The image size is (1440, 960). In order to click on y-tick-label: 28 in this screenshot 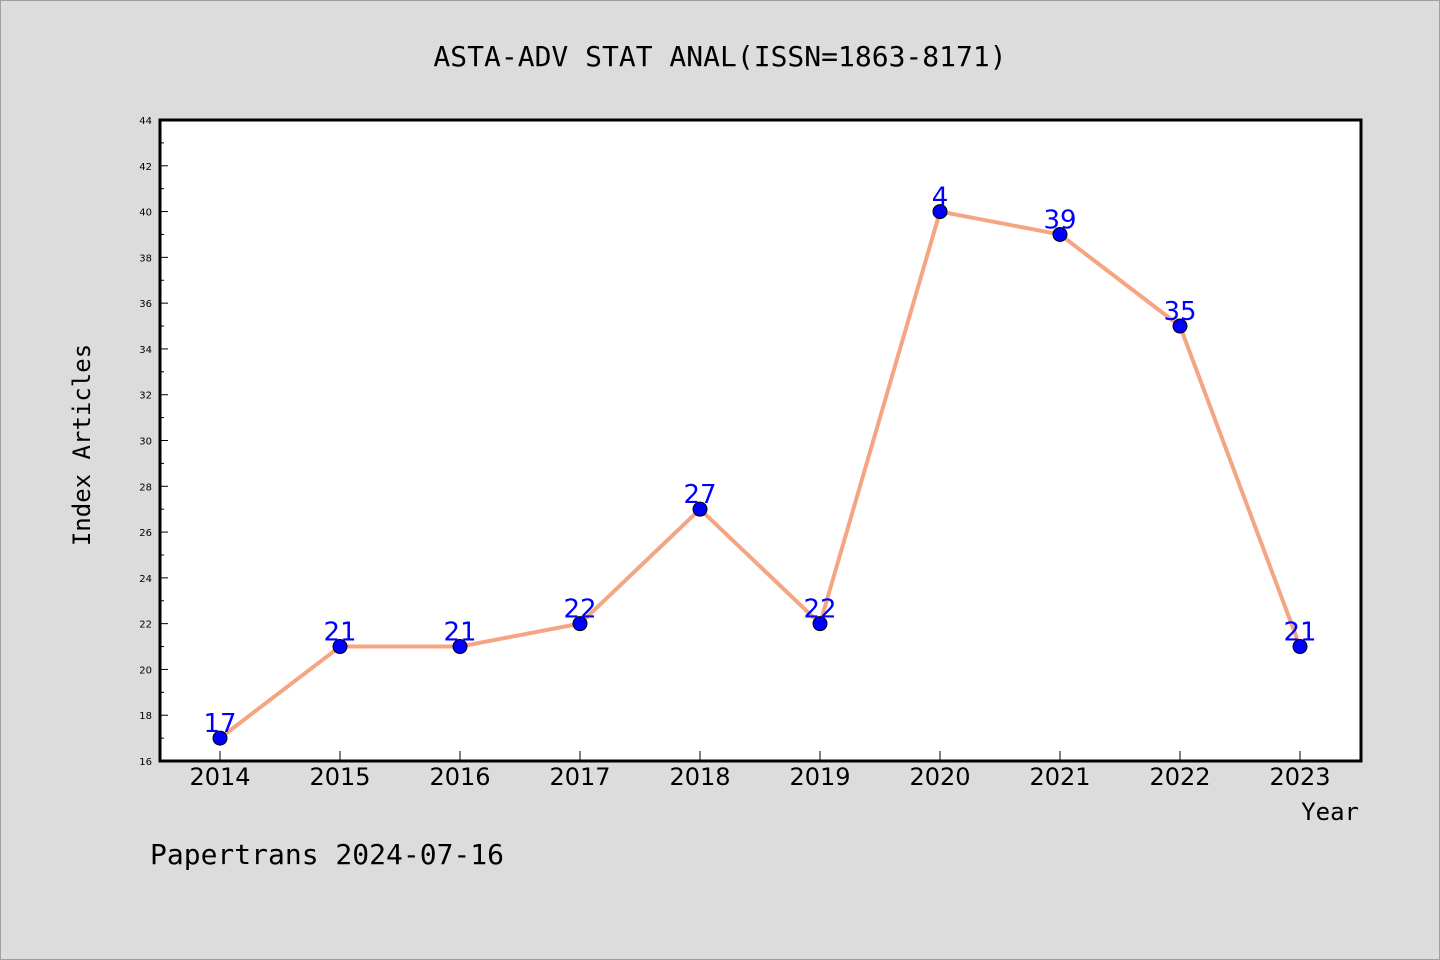, I will do `click(145, 487)`.